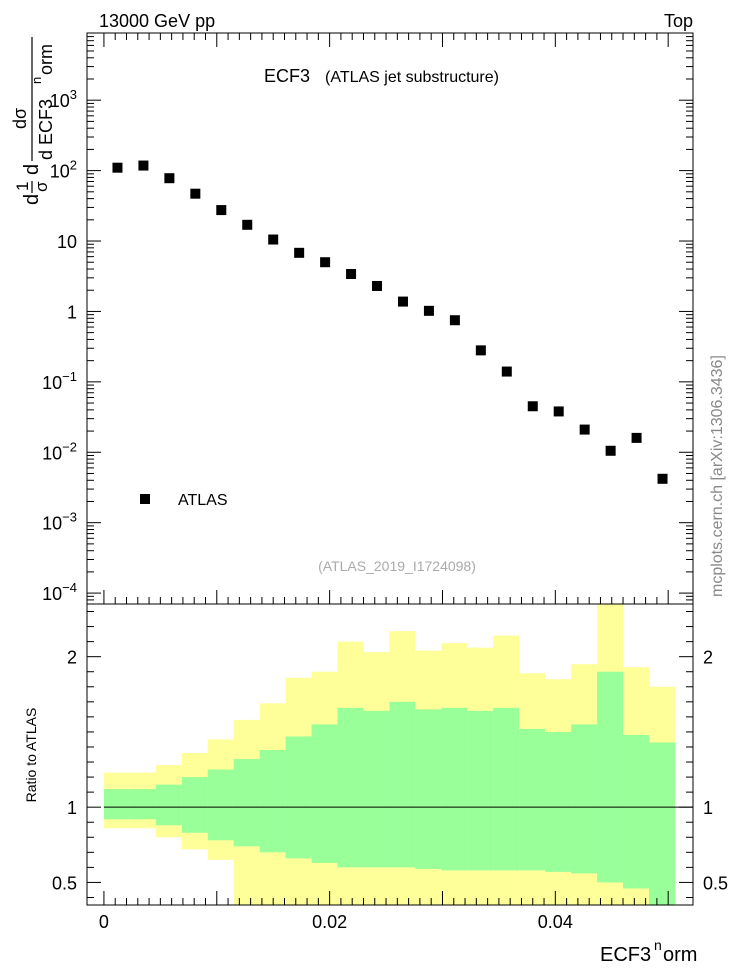 This screenshot has width=746, height=972. What do you see at coordinates (678, 21) in the screenshot?
I see `header-right: Top` at bounding box center [678, 21].